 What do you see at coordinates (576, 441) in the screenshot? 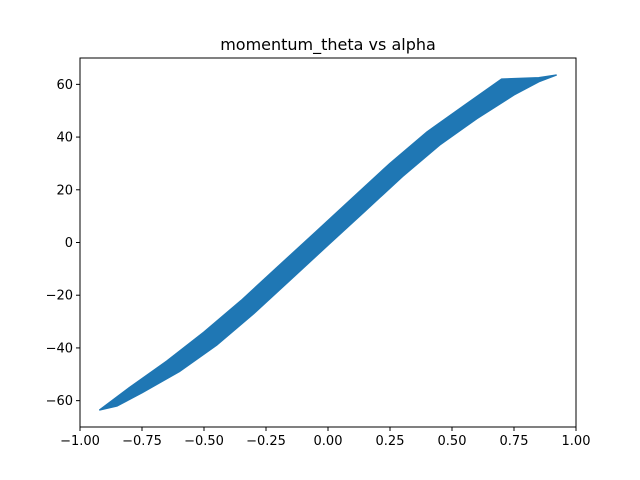
I see `x-tick-label: 1.00` at bounding box center [576, 441].